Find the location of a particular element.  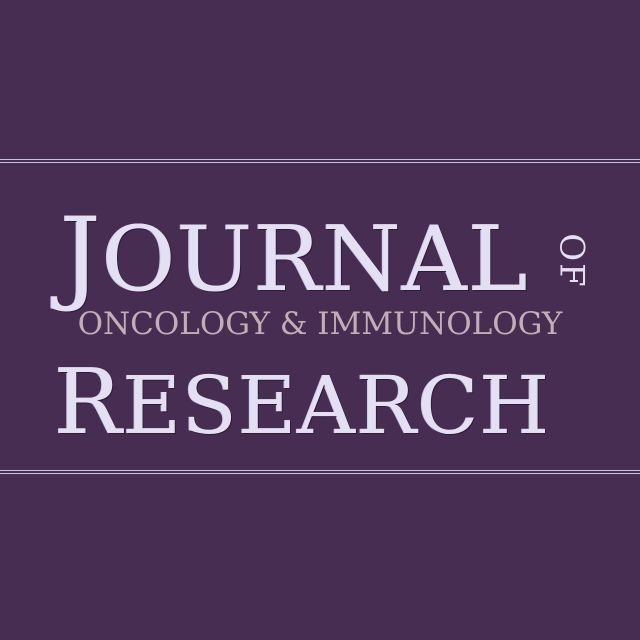

top-divider-rule is located at coordinates (320, 161).